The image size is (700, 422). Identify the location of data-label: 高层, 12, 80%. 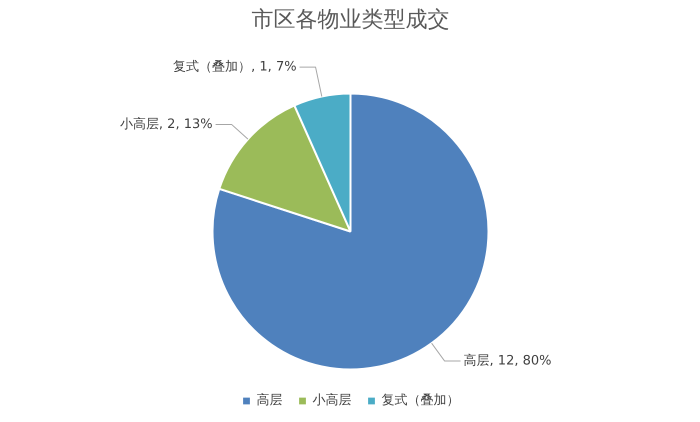
(508, 360).